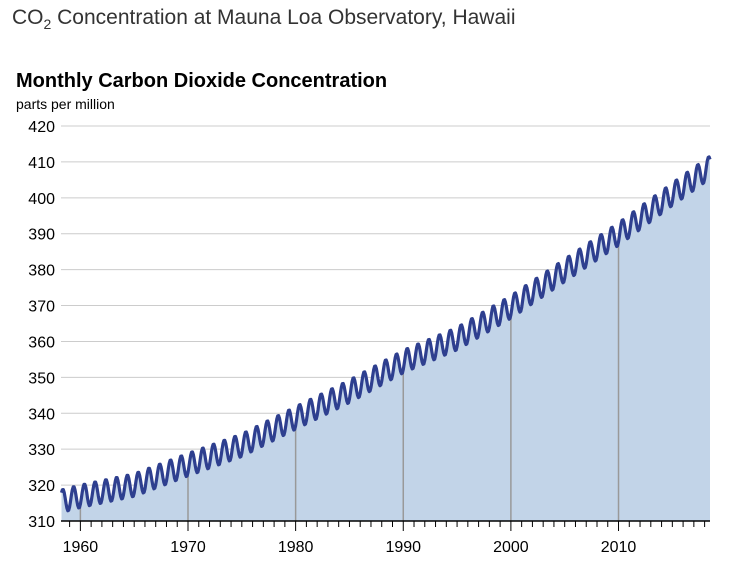 The image size is (743, 565). What do you see at coordinates (81, 547) in the screenshot?
I see `x-tick-label-1960: 1960` at bounding box center [81, 547].